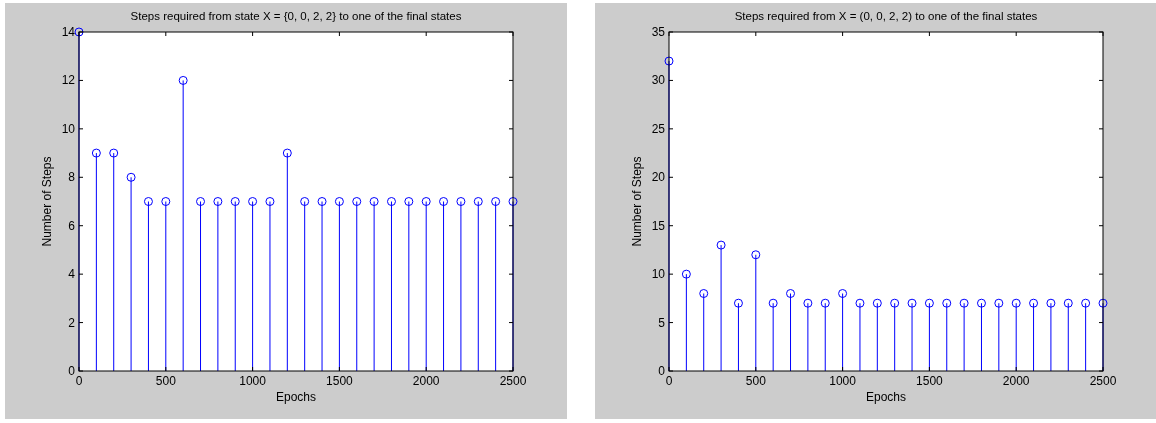  Describe the element at coordinates (658, 128) in the screenshot. I see `y-tick-label: 25` at that location.